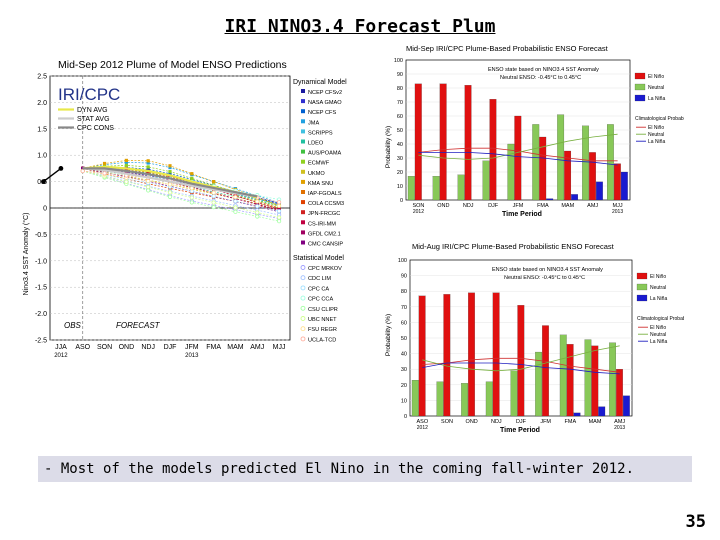 The image size is (720, 540). Describe the element at coordinates (472, 422) in the screenshot. I see `bar2-xtick-label: OND` at that location.